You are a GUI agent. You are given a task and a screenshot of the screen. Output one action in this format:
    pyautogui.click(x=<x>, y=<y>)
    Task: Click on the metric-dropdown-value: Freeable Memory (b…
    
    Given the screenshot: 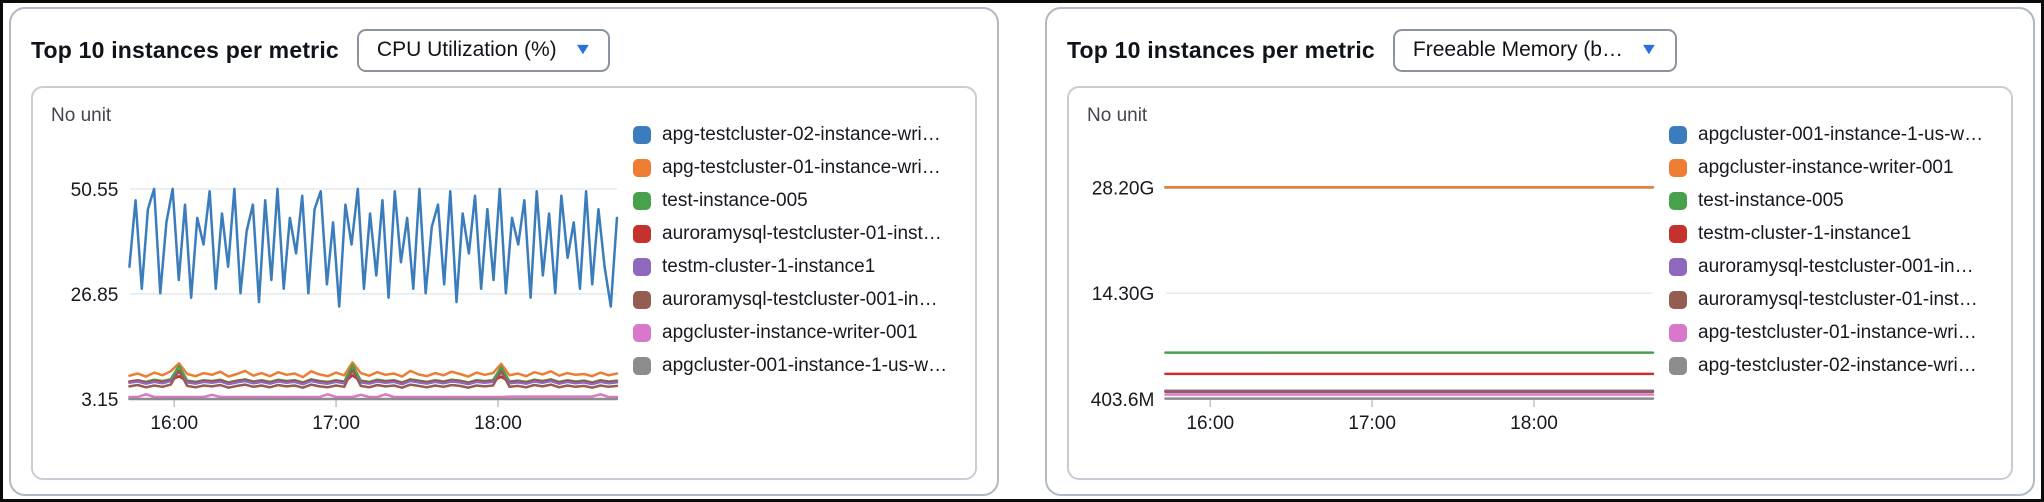 What is the action you would take?
    pyautogui.click(x=1517, y=49)
    